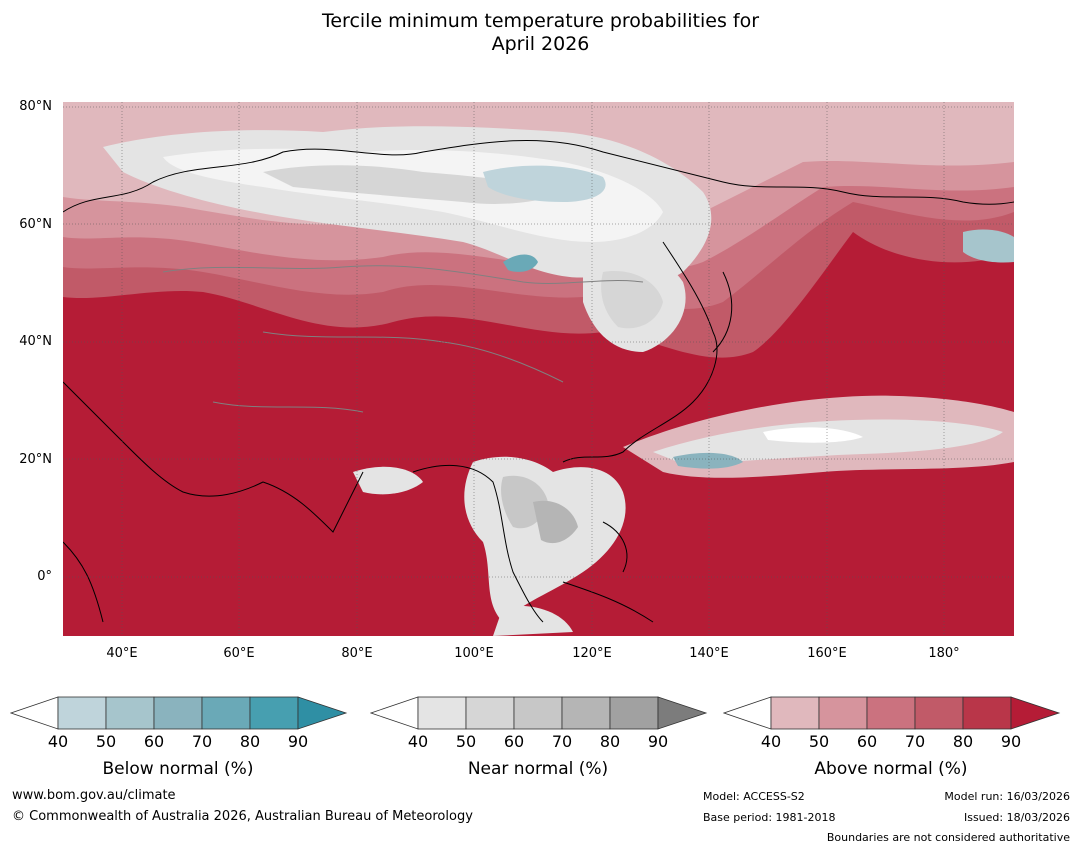 Image resolution: width=1081 pixels, height=850 pixels. I want to click on lat-label-0: 0°, so click(44, 576).